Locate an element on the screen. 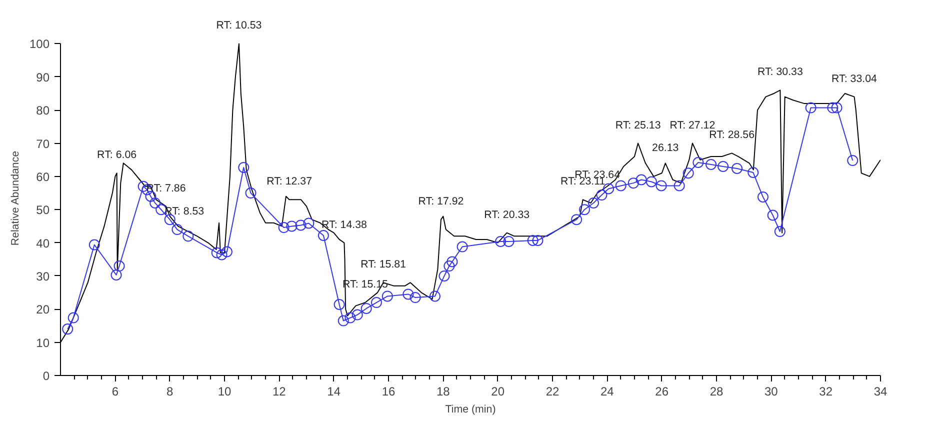 The image size is (928, 423). y-tick-label: 80 is located at coordinates (43, 111).